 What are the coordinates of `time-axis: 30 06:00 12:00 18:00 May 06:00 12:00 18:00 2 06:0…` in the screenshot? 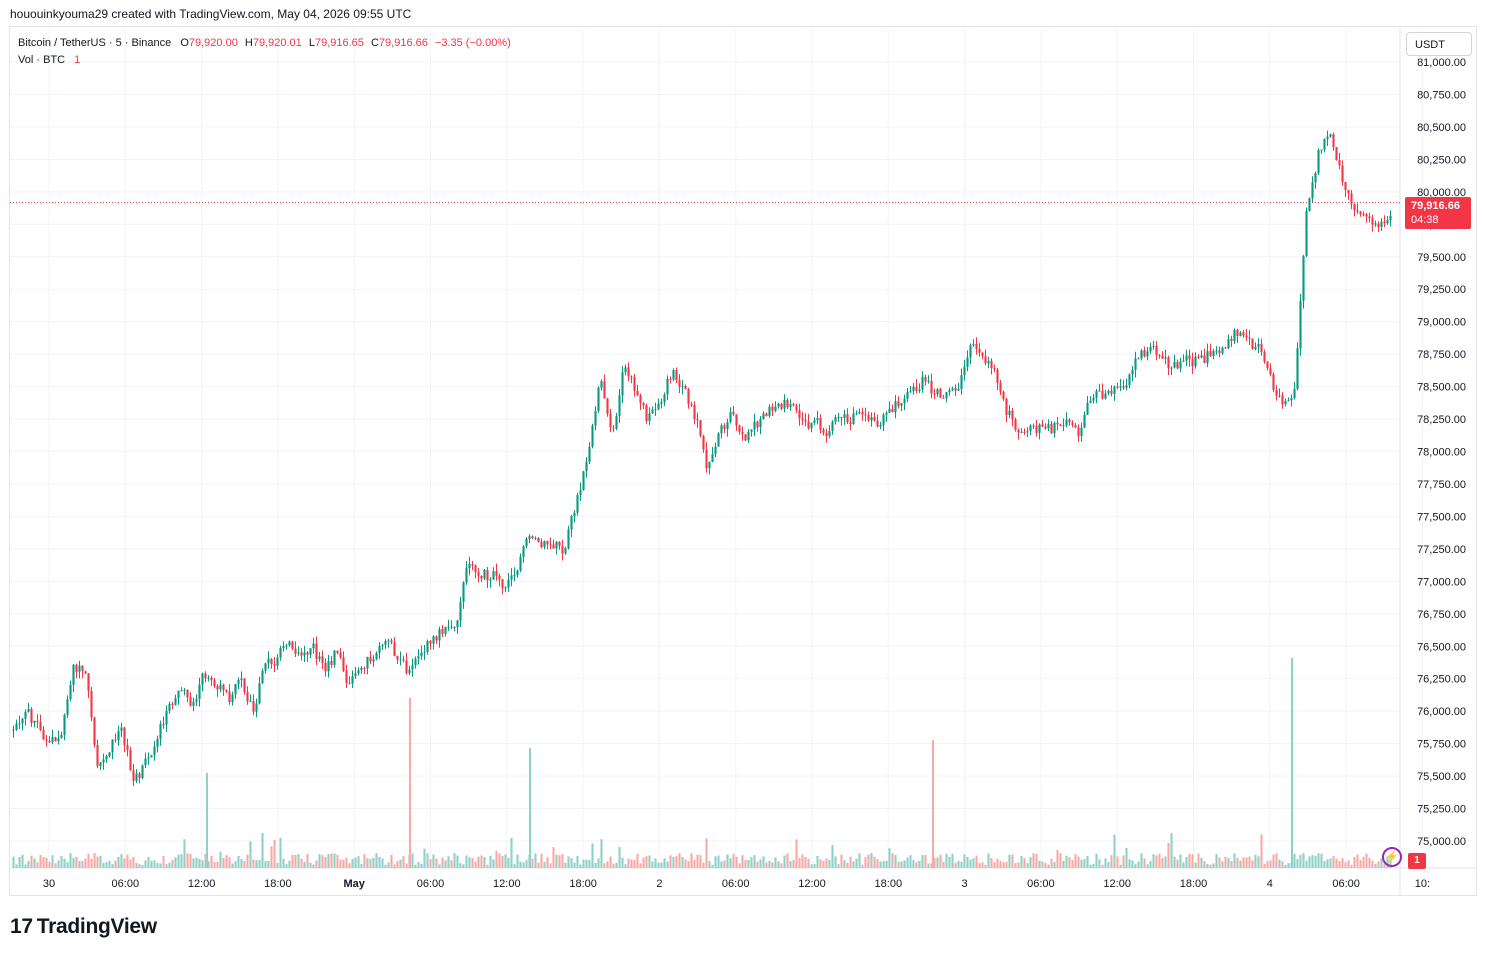 It's located at (736, 884).